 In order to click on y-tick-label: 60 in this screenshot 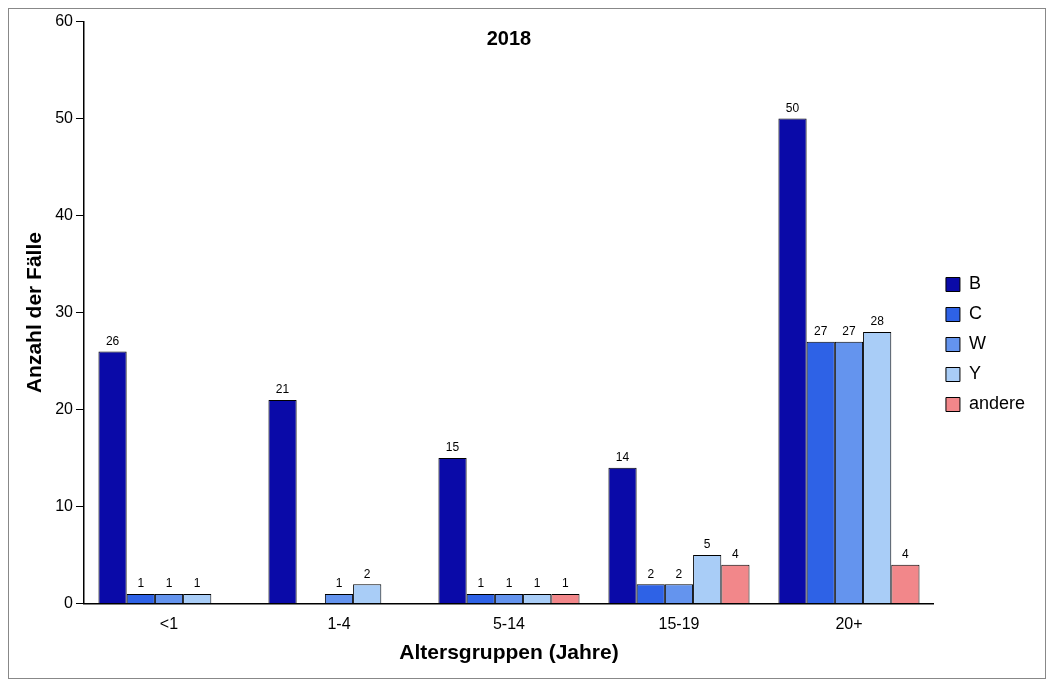, I will do `click(64, 21)`.